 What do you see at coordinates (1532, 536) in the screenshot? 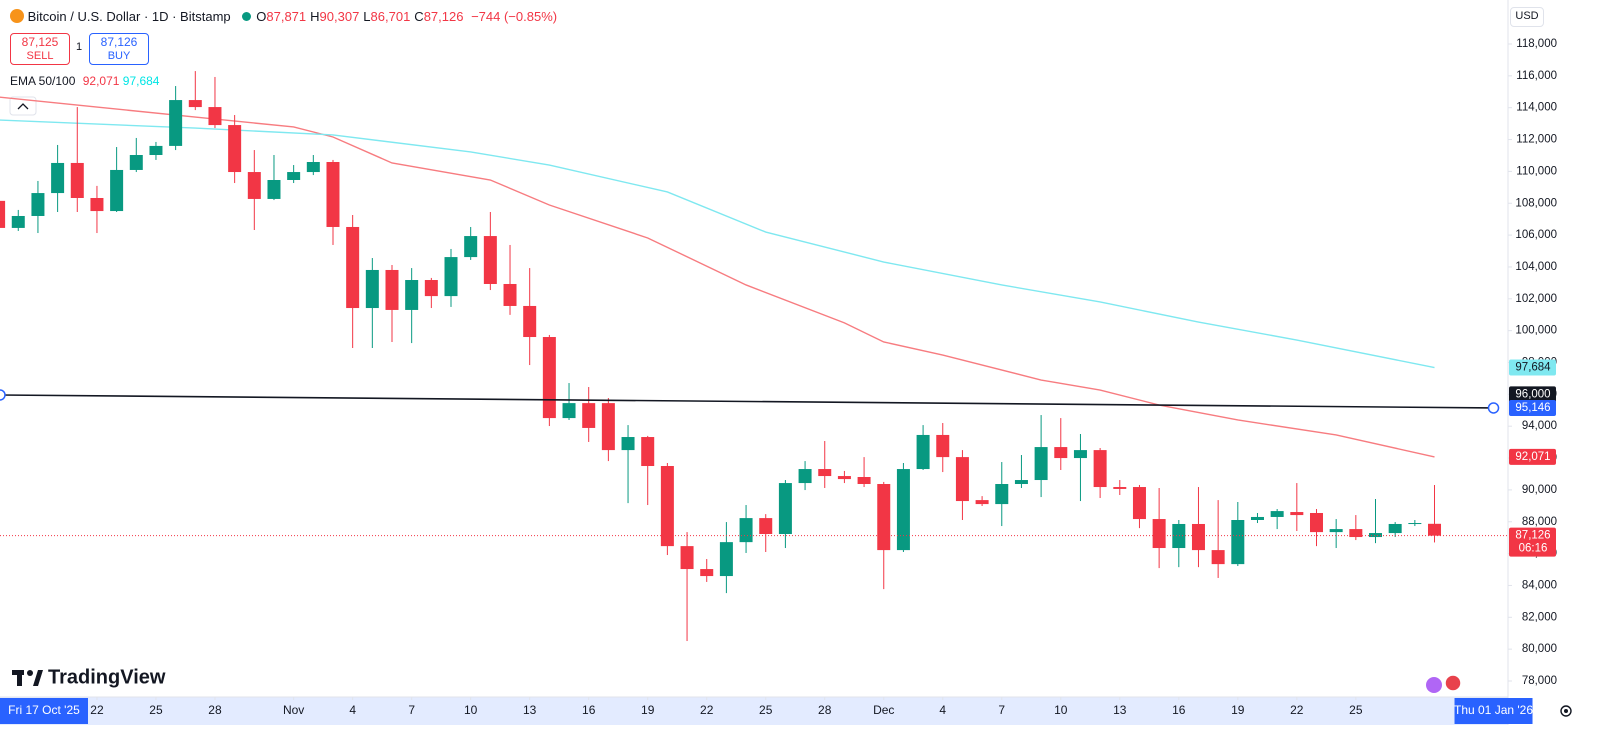
I see `last-price-text: 87,126` at bounding box center [1532, 536].